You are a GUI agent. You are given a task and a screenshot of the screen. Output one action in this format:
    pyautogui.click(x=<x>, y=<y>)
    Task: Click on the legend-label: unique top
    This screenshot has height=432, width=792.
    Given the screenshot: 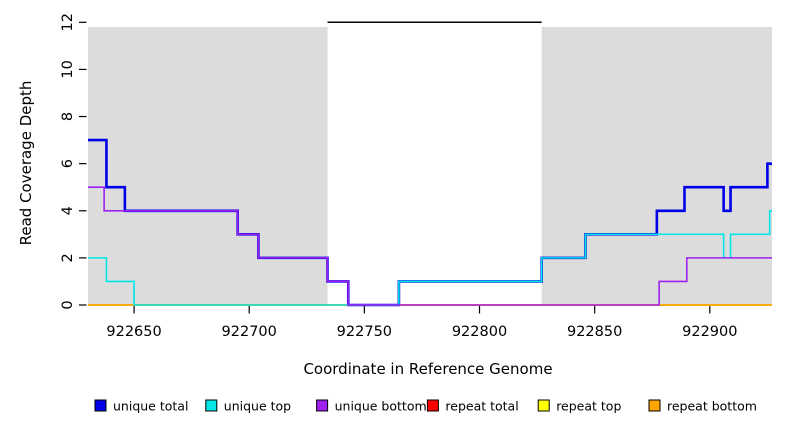 What is the action you would take?
    pyautogui.click(x=257, y=406)
    